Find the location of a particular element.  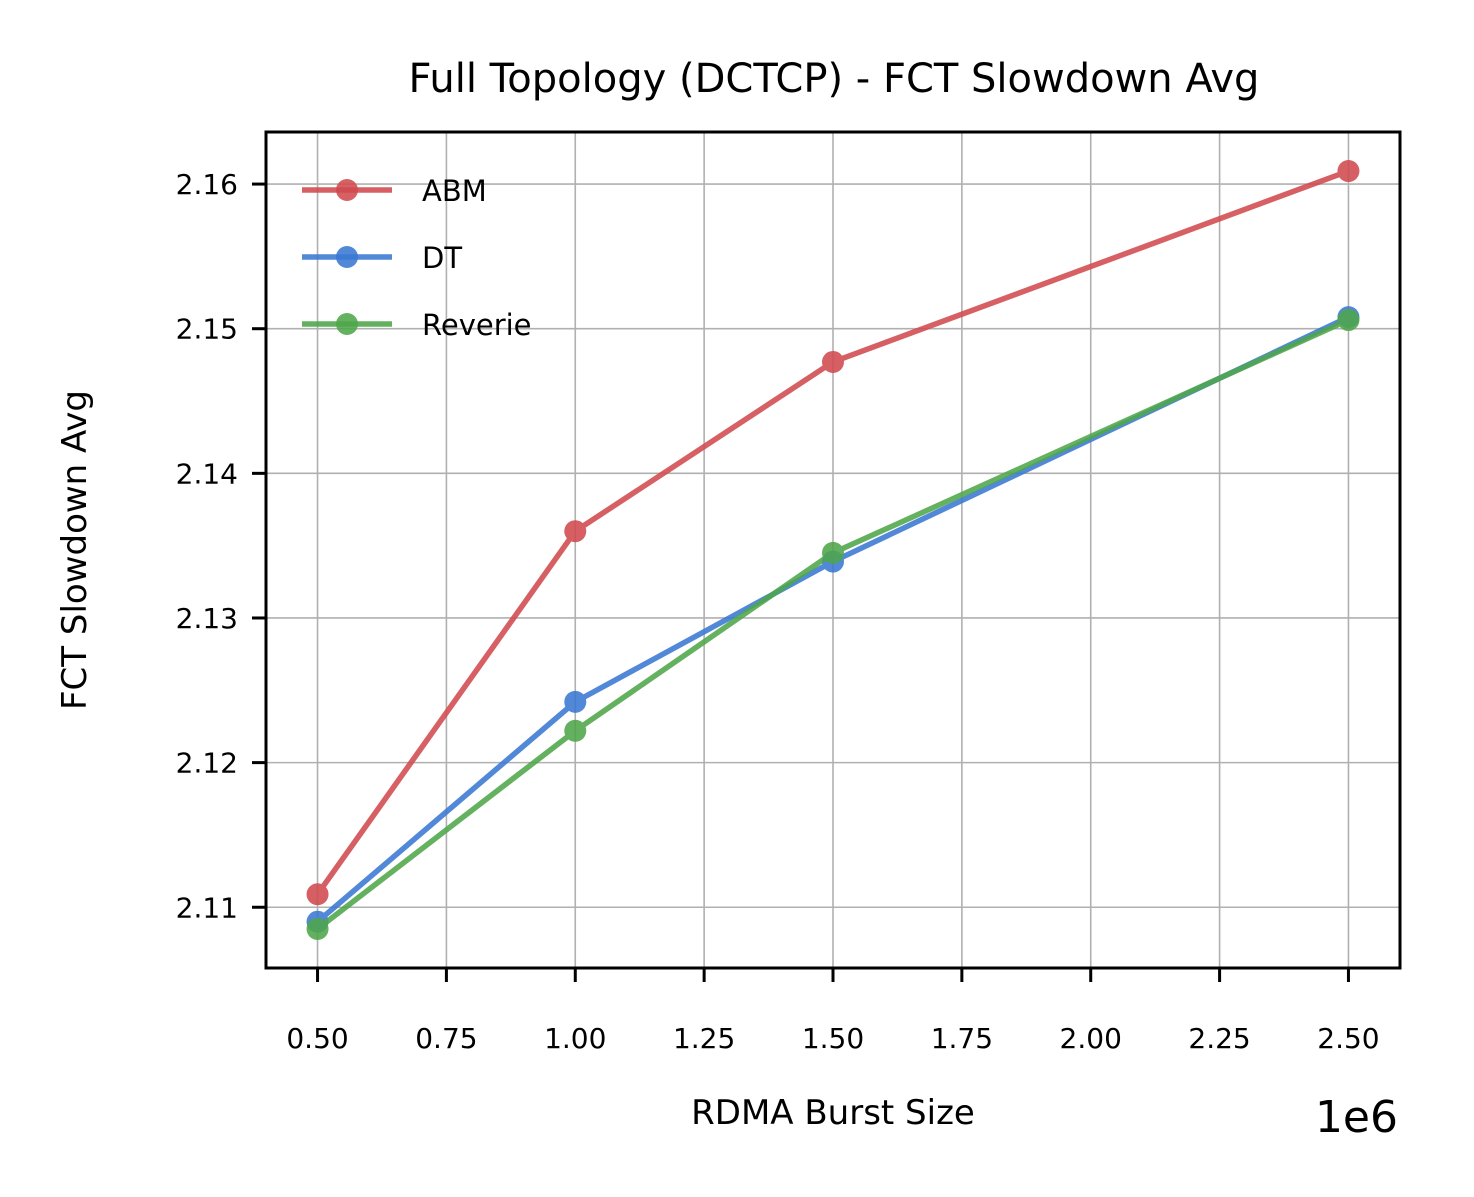

legend: ABM DT Reverie is located at coordinates (417, 258).